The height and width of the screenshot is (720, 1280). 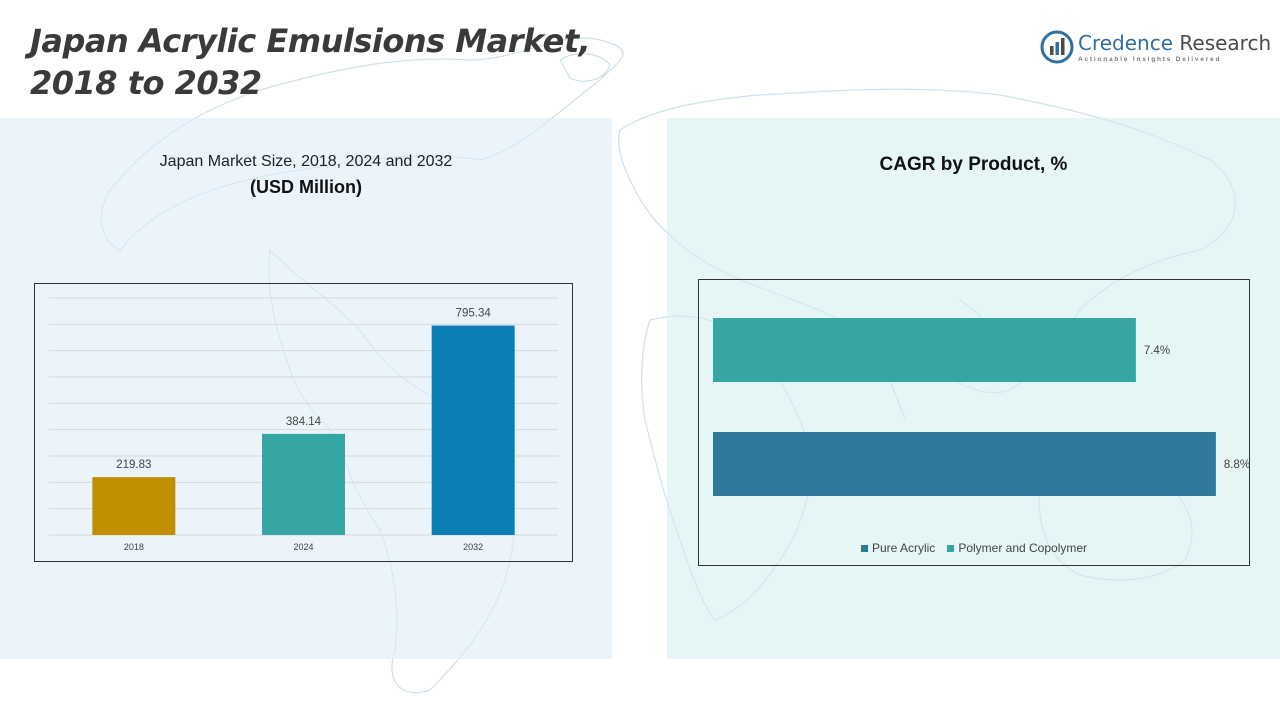 I want to click on hbar-pure-acrylic, so click(x=964, y=464).